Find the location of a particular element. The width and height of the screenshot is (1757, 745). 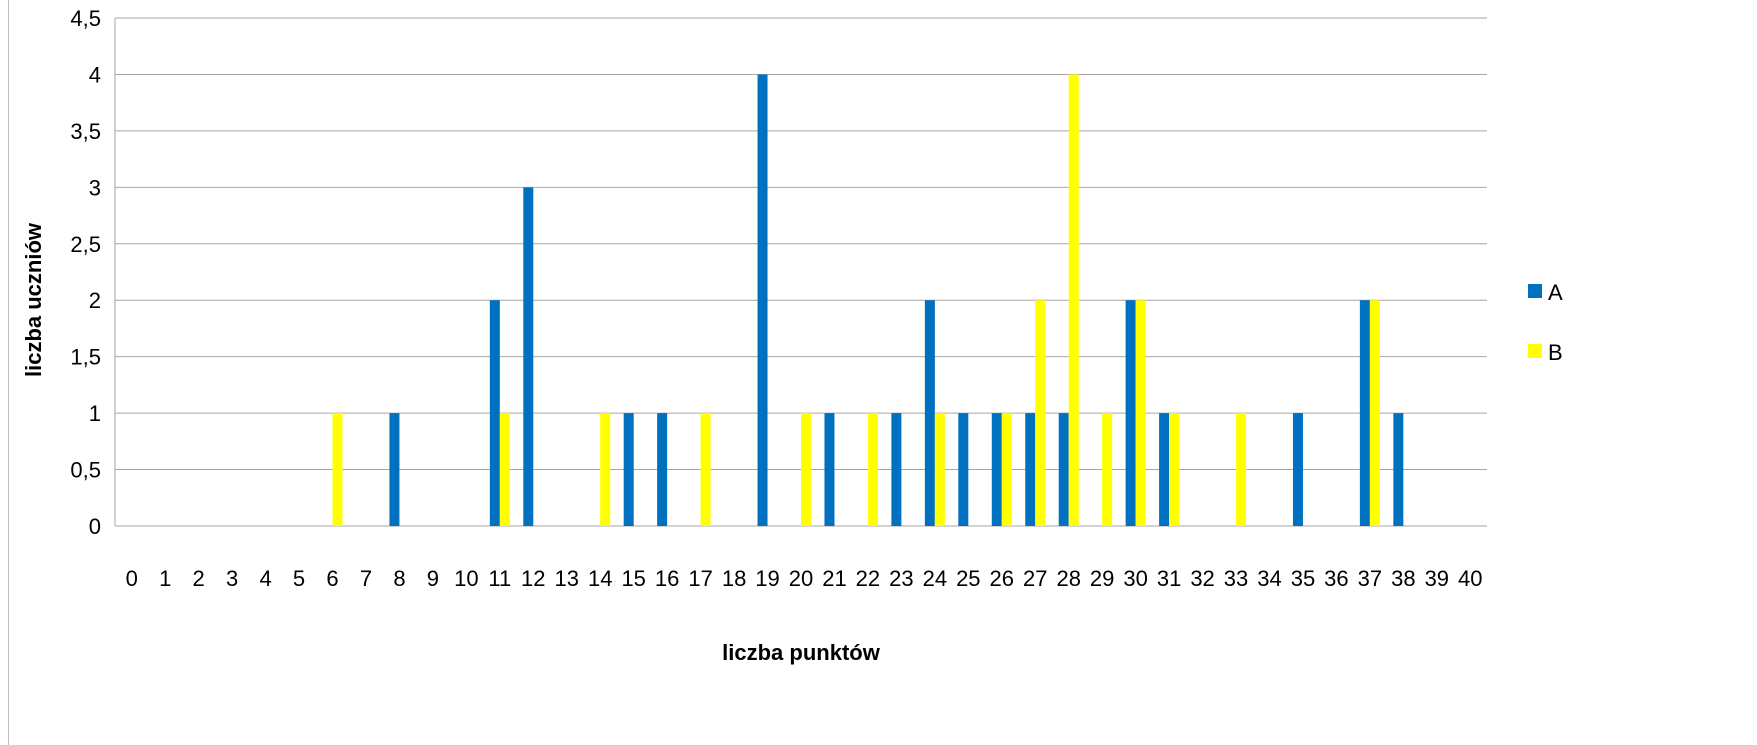

x-tick-label: 9 is located at coordinates (433, 578).